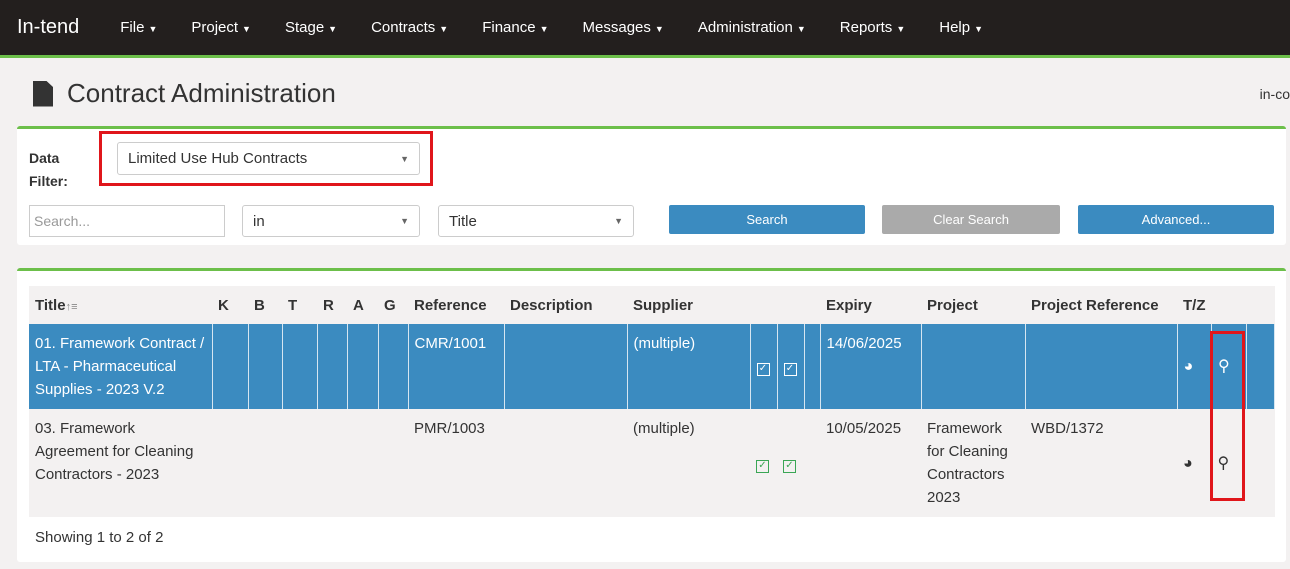 The height and width of the screenshot is (569, 1290). Describe the element at coordinates (616, 27) in the screenshot. I see `nav-label: Messages` at that location.